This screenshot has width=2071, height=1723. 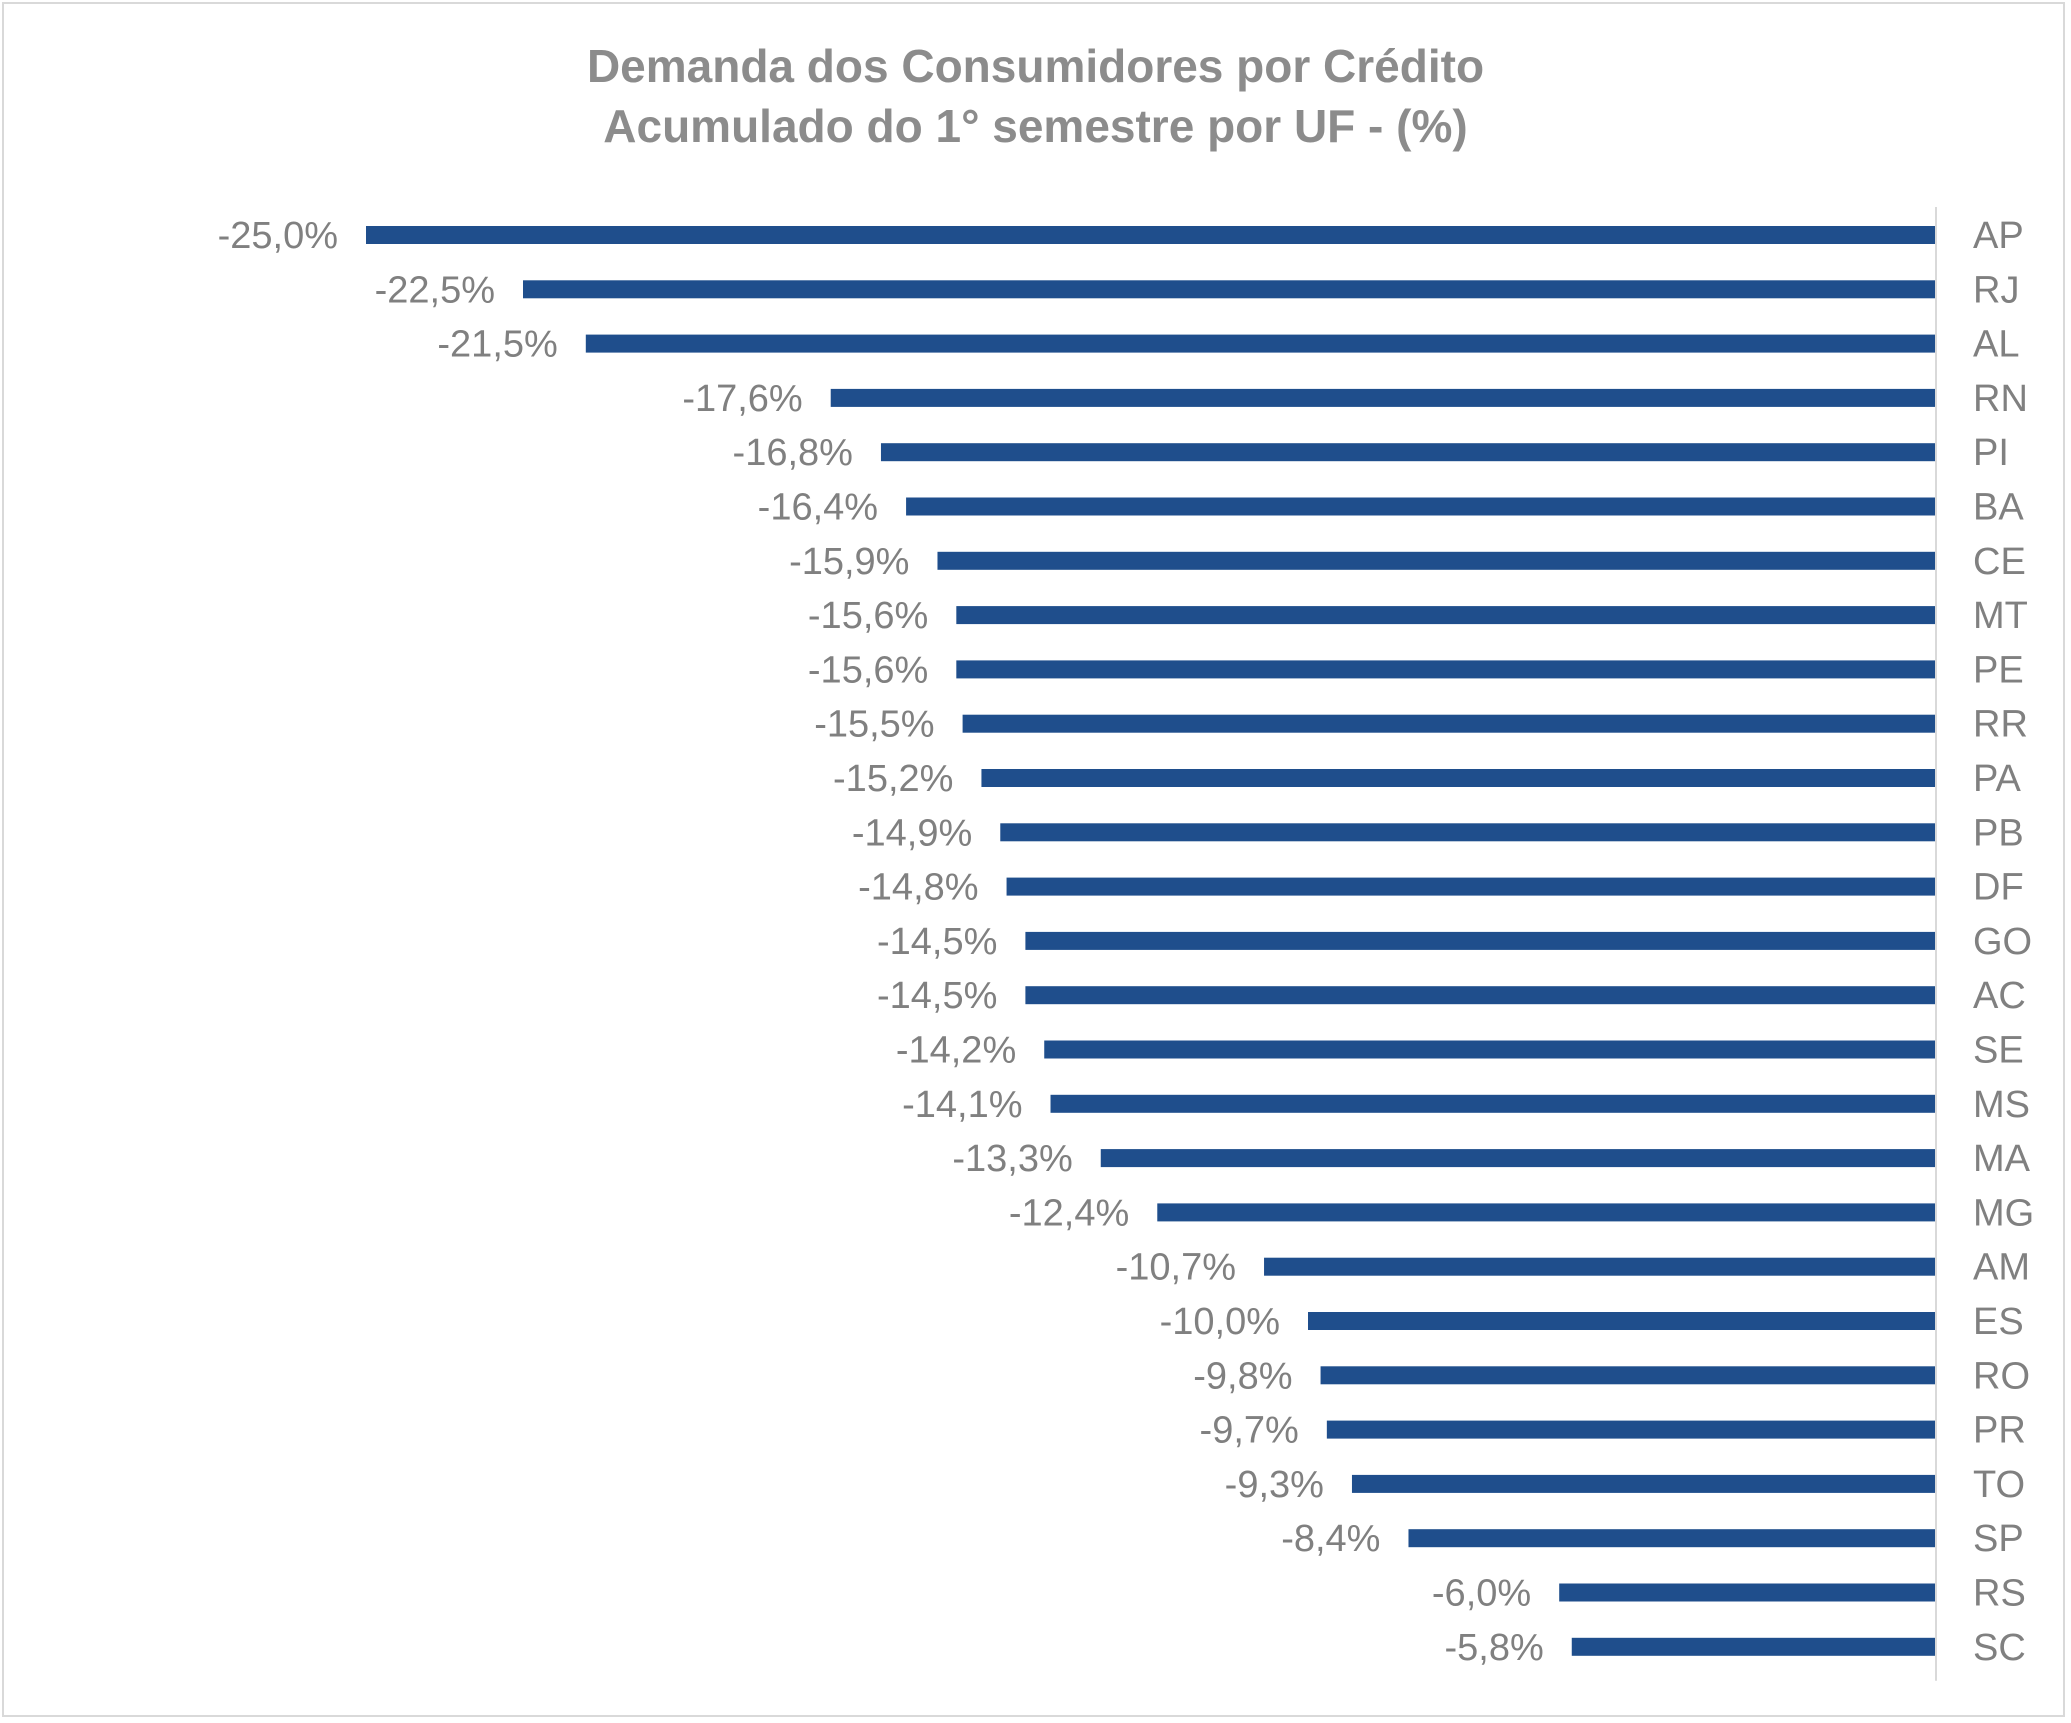 What do you see at coordinates (1997, 779) in the screenshot?
I see `category-label-pa: PA` at bounding box center [1997, 779].